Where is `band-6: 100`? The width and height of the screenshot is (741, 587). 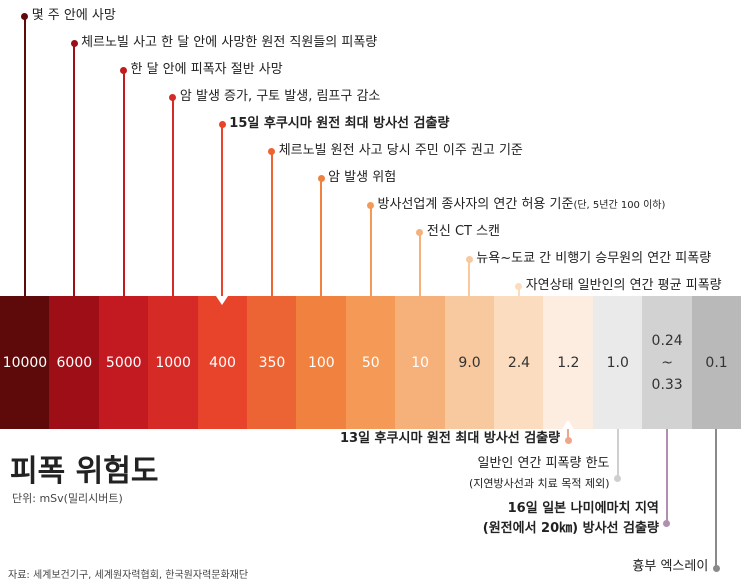
band-6: 100 is located at coordinates (321, 362).